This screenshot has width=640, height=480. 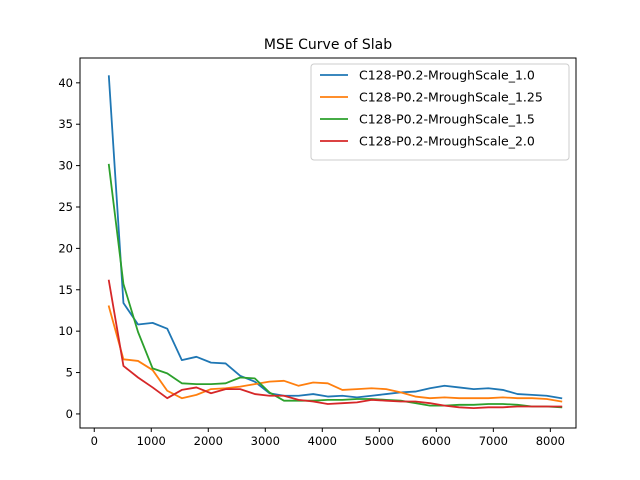 I want to click on legend-label-3: C128-P0.2-MroughScale_1.5, so click(x=447, y=119).